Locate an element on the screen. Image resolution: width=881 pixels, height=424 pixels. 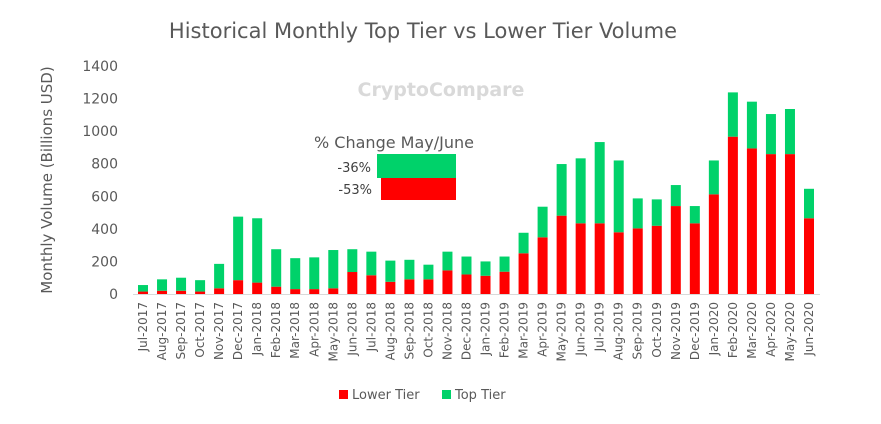
x-tick-label: Mar-2019 is located at coordinates (524, 330).